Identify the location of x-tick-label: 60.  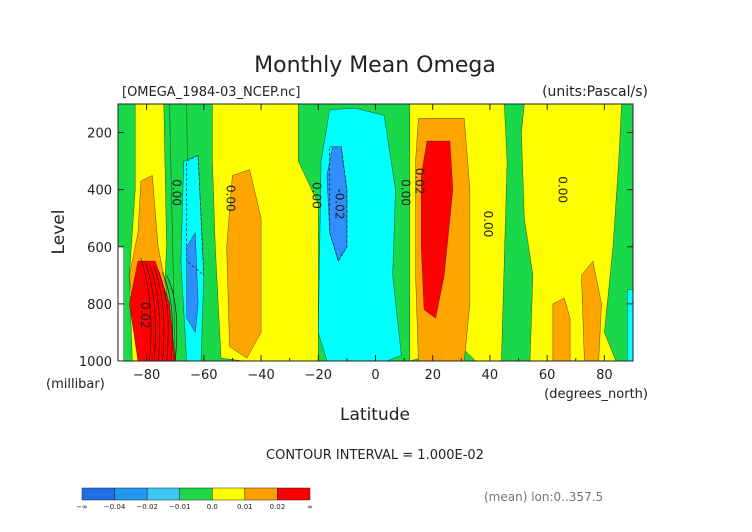
(547, 375).